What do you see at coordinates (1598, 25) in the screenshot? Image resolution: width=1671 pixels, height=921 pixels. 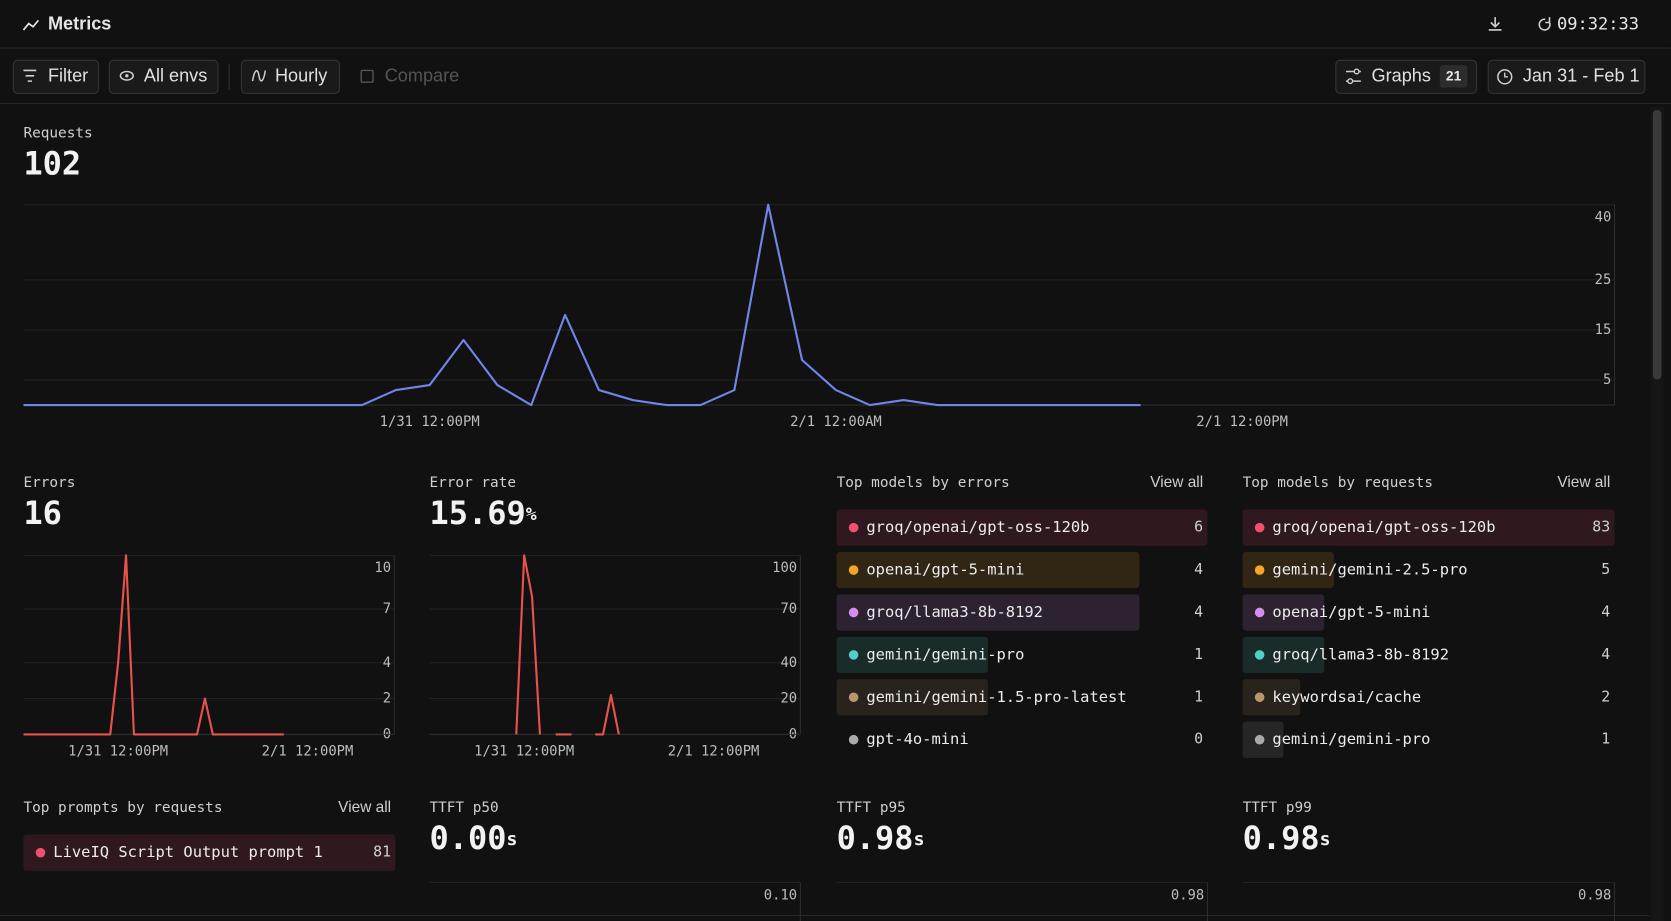 I see `refresh-time: 09:32:33` at bounding box center [1598, 25].